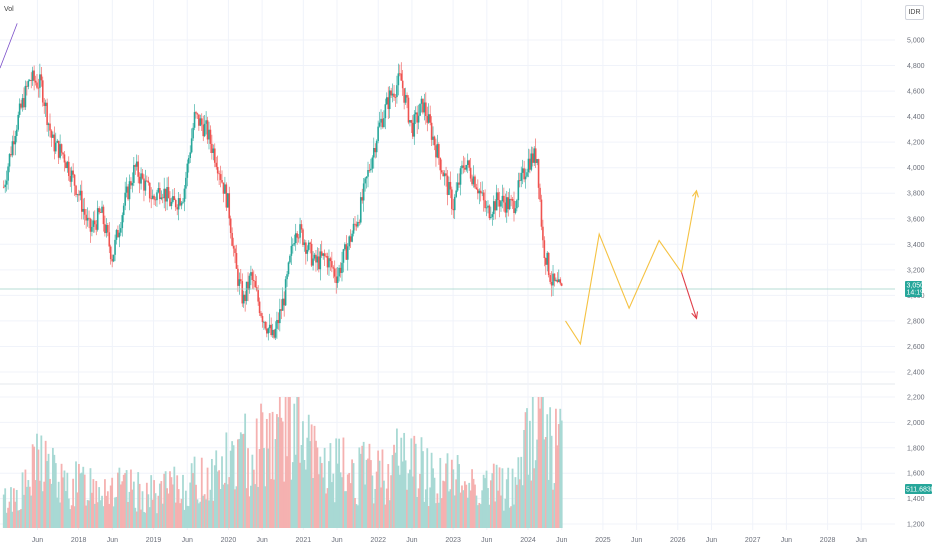 The image size is (932, 550). What do you see at coordinates (916, 143) in the screenshot?
I see `price-tick-label: 4,200` at bounding box center [916, 143].